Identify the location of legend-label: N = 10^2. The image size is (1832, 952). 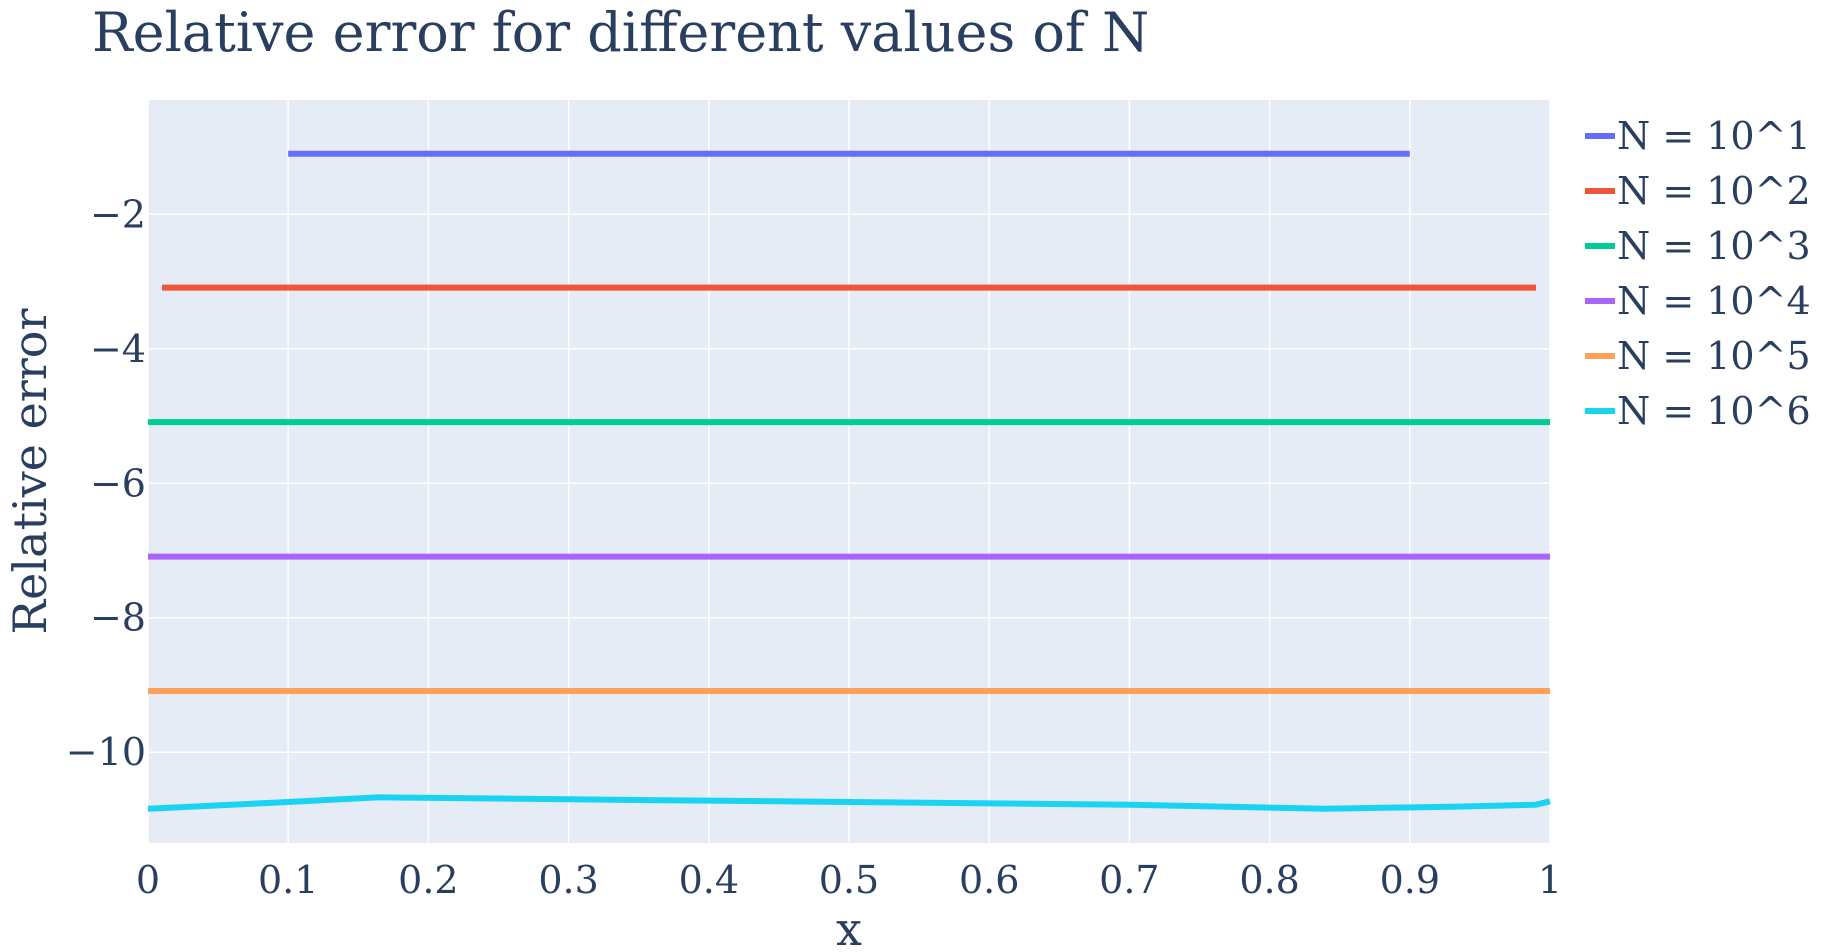
(1714, 191).